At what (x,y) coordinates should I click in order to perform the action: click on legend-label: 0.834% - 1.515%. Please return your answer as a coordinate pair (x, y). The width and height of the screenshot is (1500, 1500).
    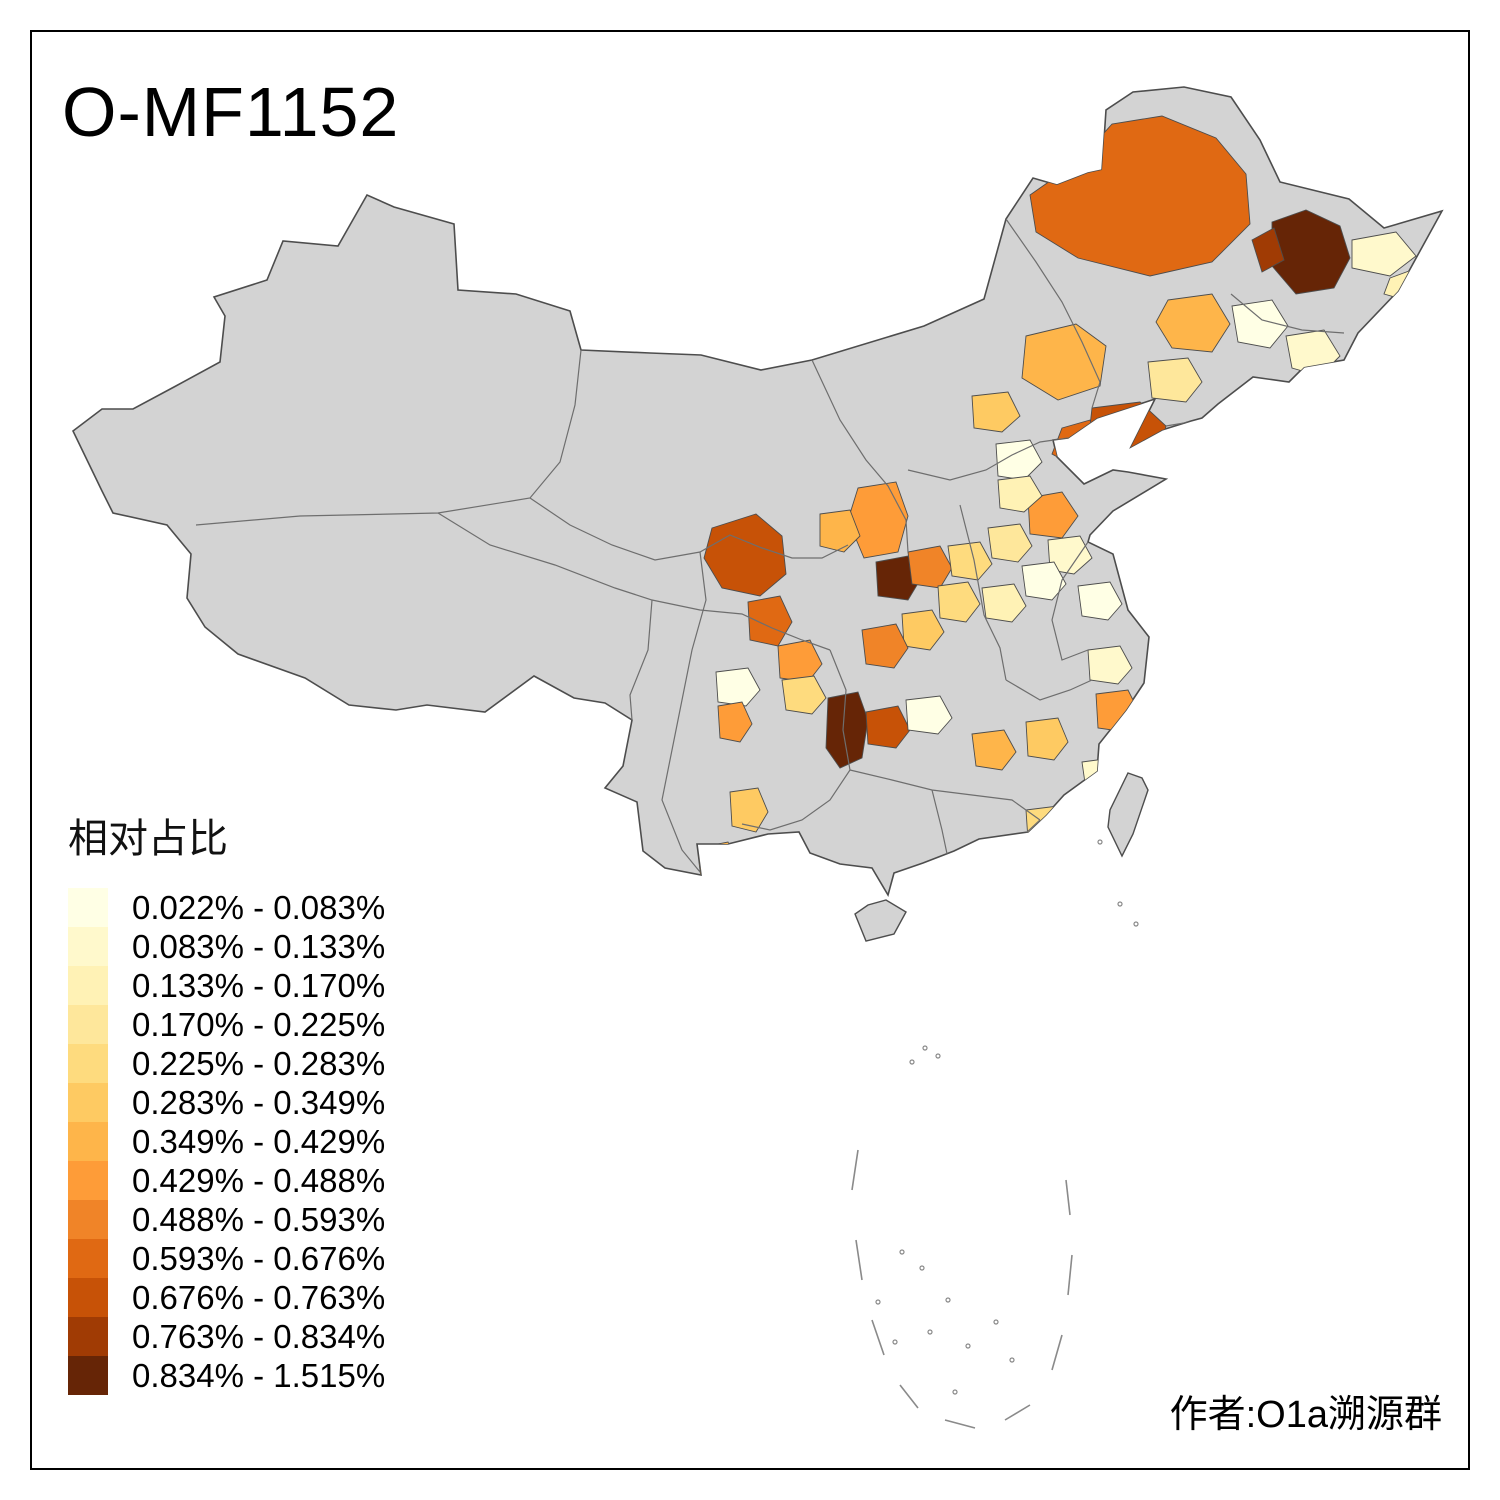
    Looking at the image, I should click on (259, 1375).